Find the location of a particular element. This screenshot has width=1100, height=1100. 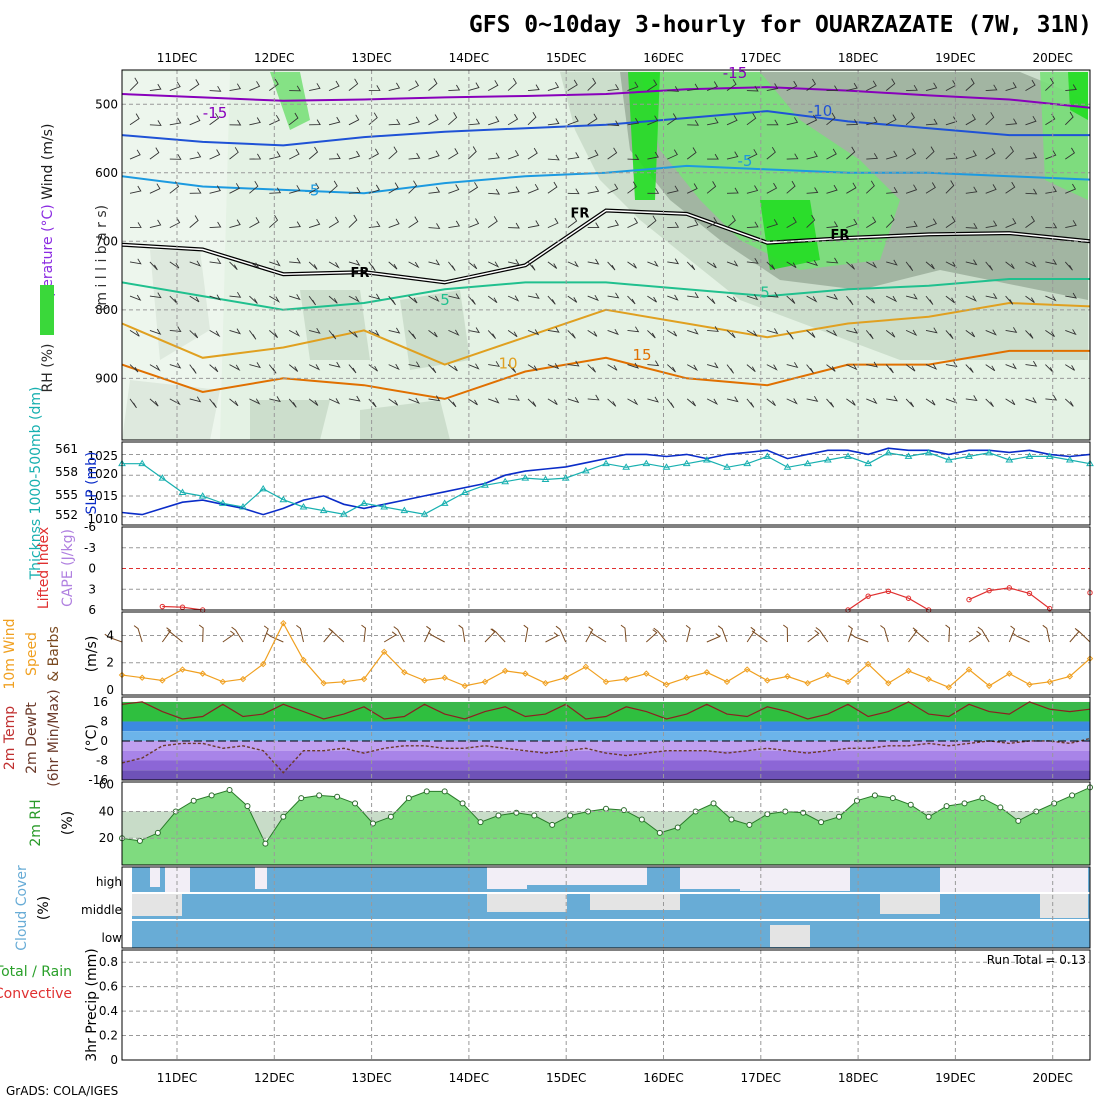

date-label-bottom: 11DEC is located at coordinates (177, 1078).